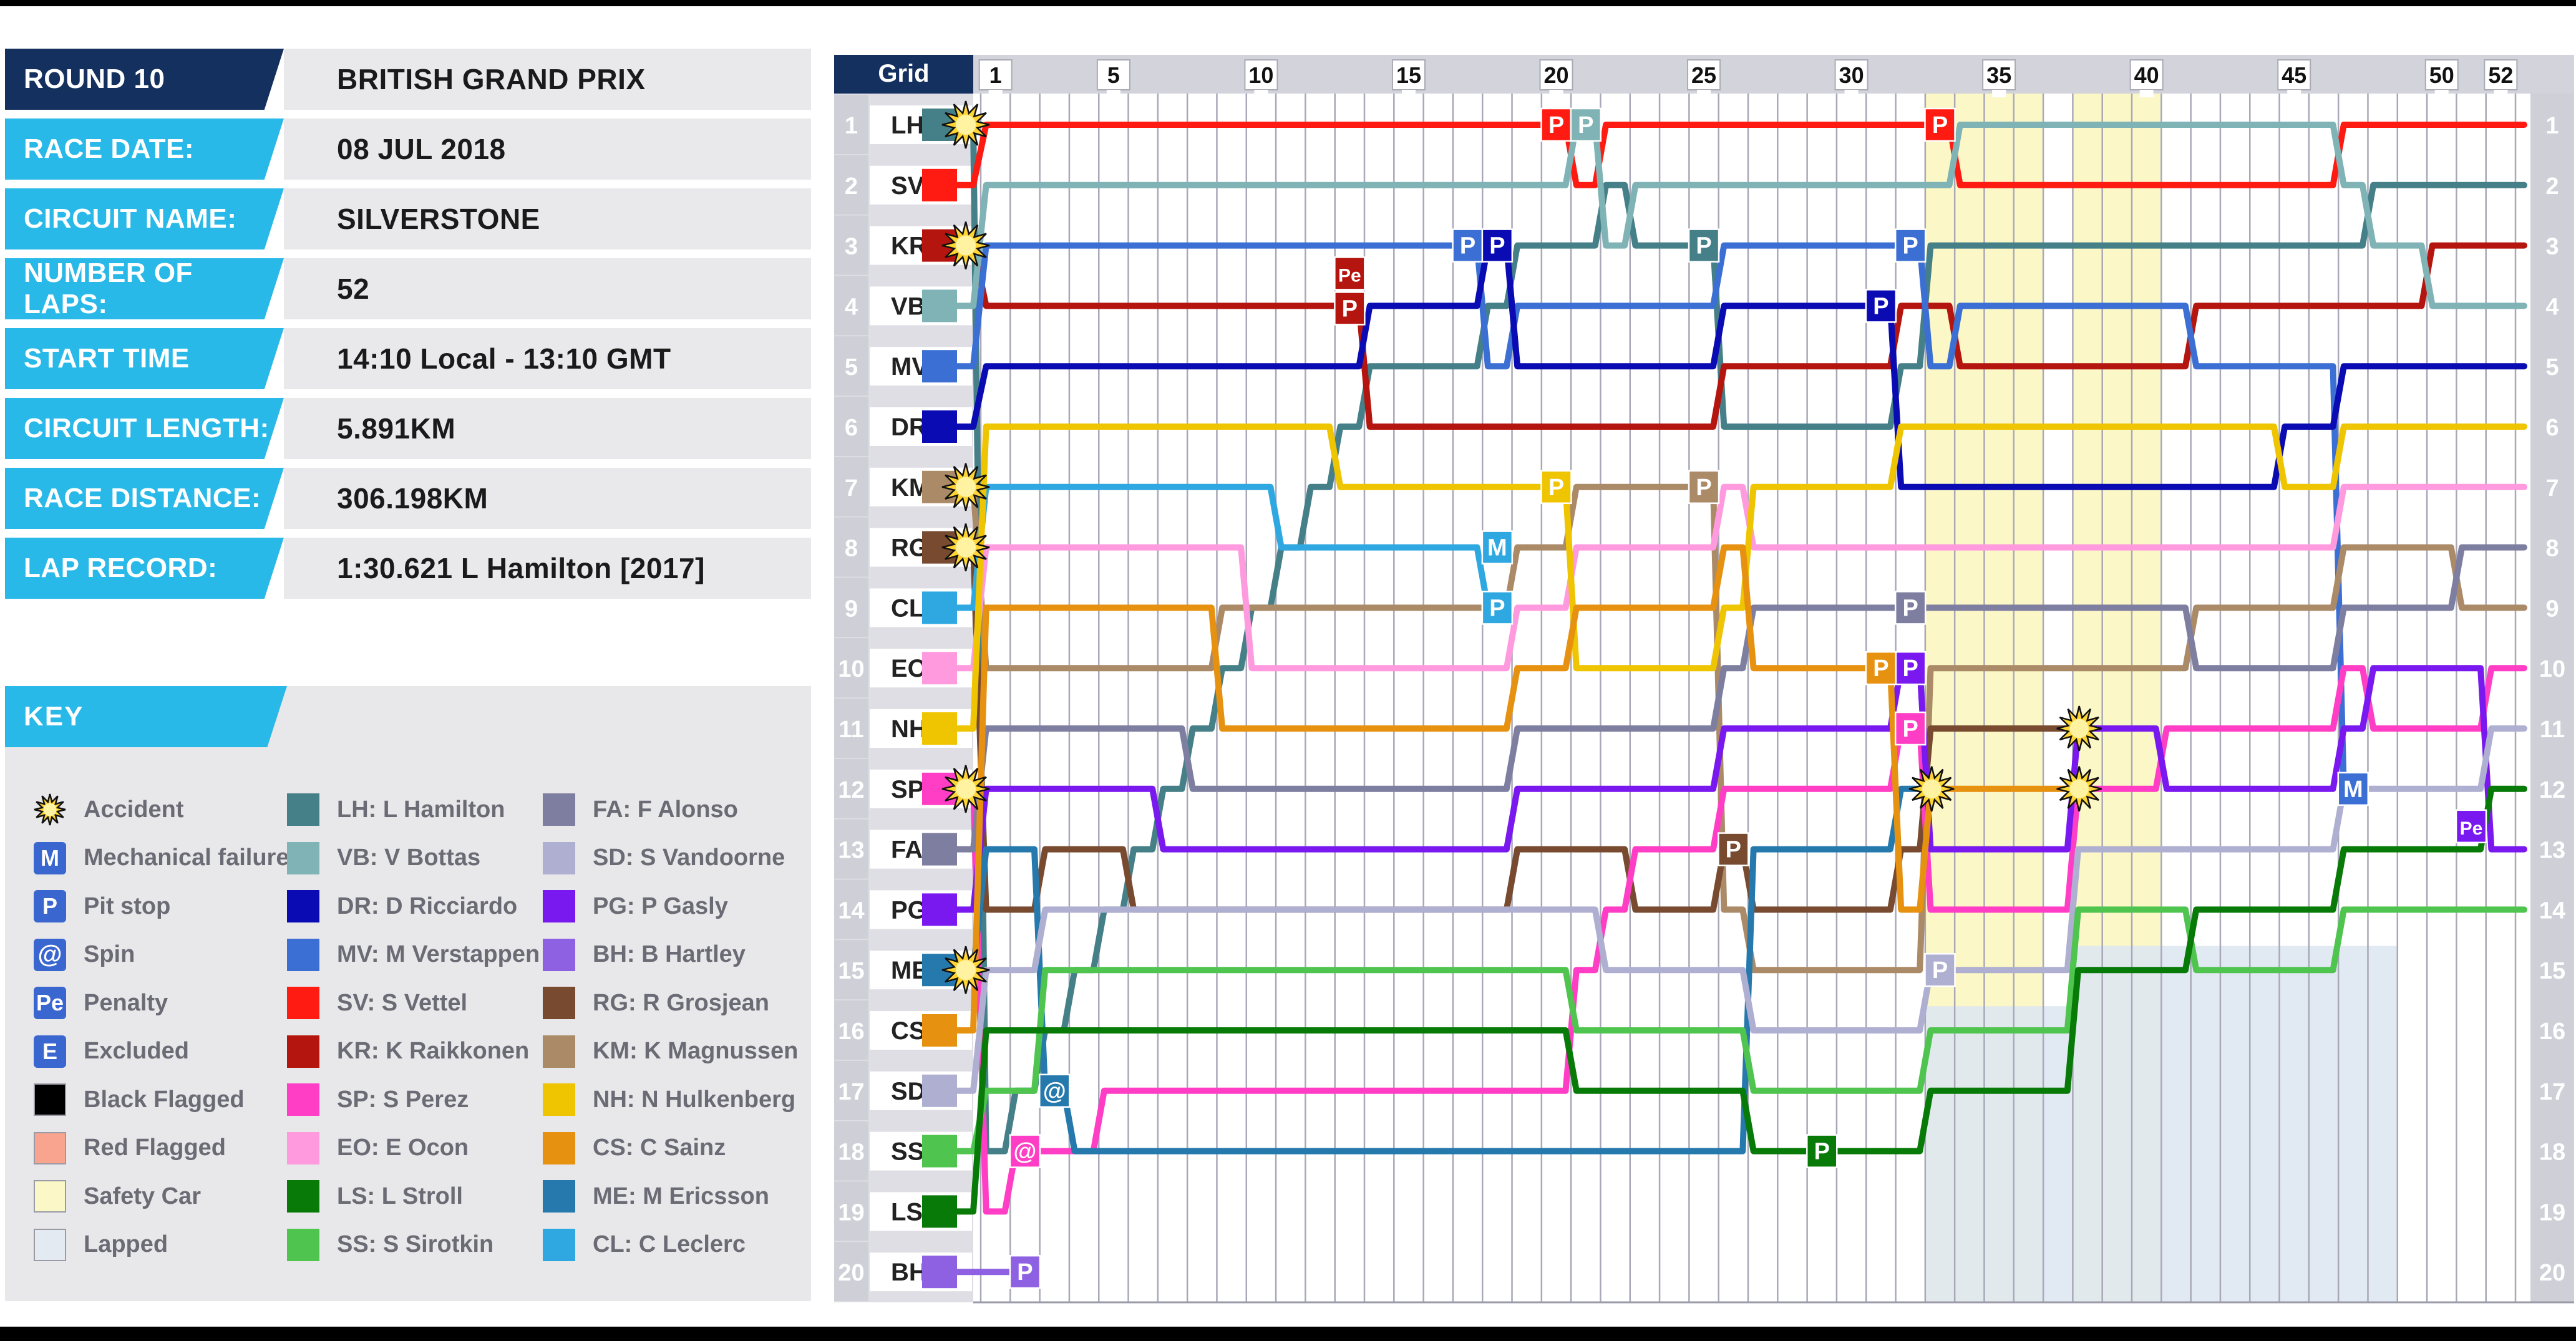  What do you see at coordinates (665, 809) in the screenshot?
I see `driver-key-label: FA: F Alonso` at bounding box center [665, 809].